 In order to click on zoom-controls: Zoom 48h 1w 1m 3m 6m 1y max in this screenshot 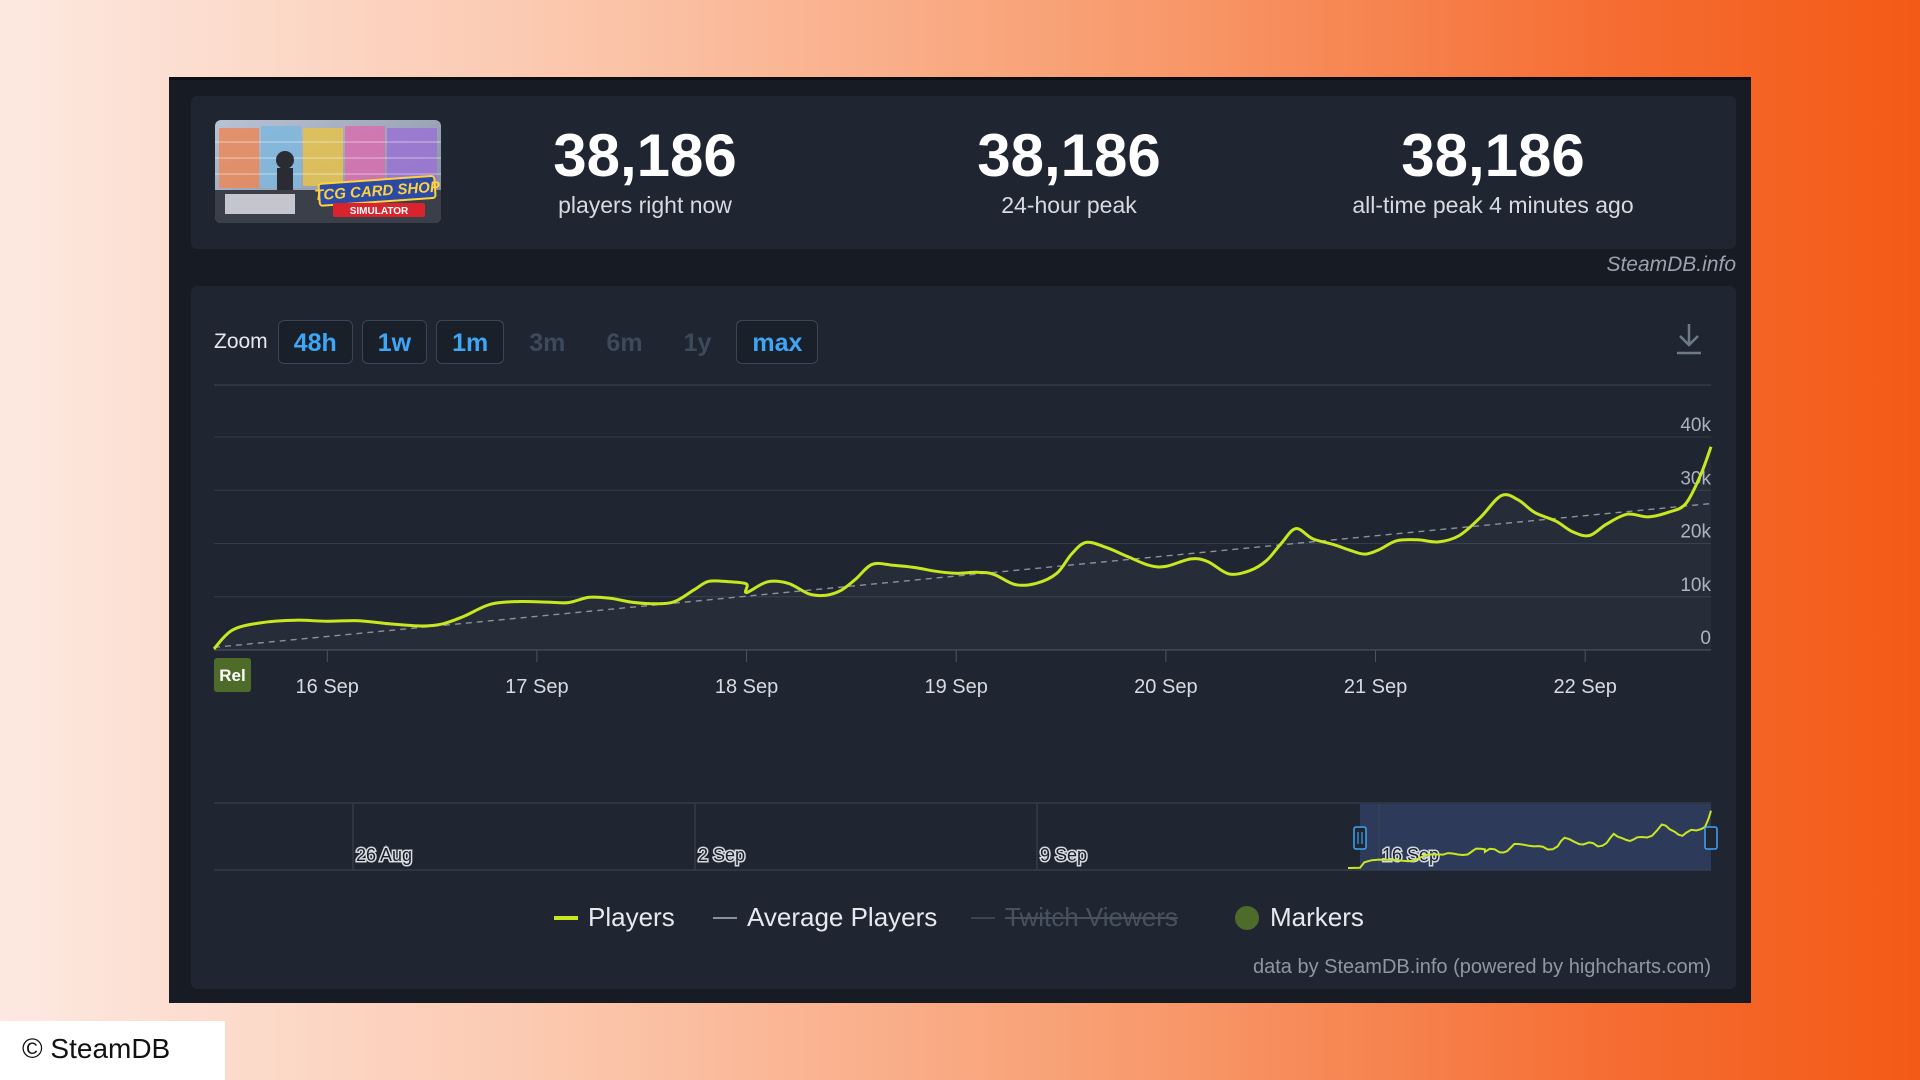, I will do `click(520, 342)`.